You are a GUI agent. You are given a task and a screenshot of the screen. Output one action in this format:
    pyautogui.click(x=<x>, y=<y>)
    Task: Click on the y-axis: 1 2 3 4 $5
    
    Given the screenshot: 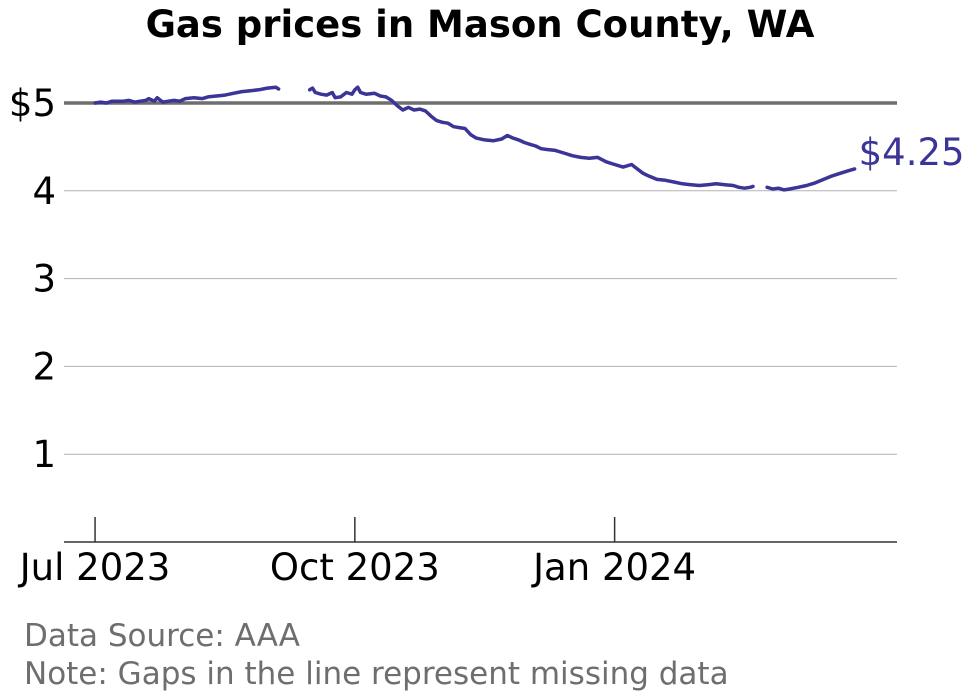 What is the action you would take?
    pyautogui.click(x=32, y=279)
    